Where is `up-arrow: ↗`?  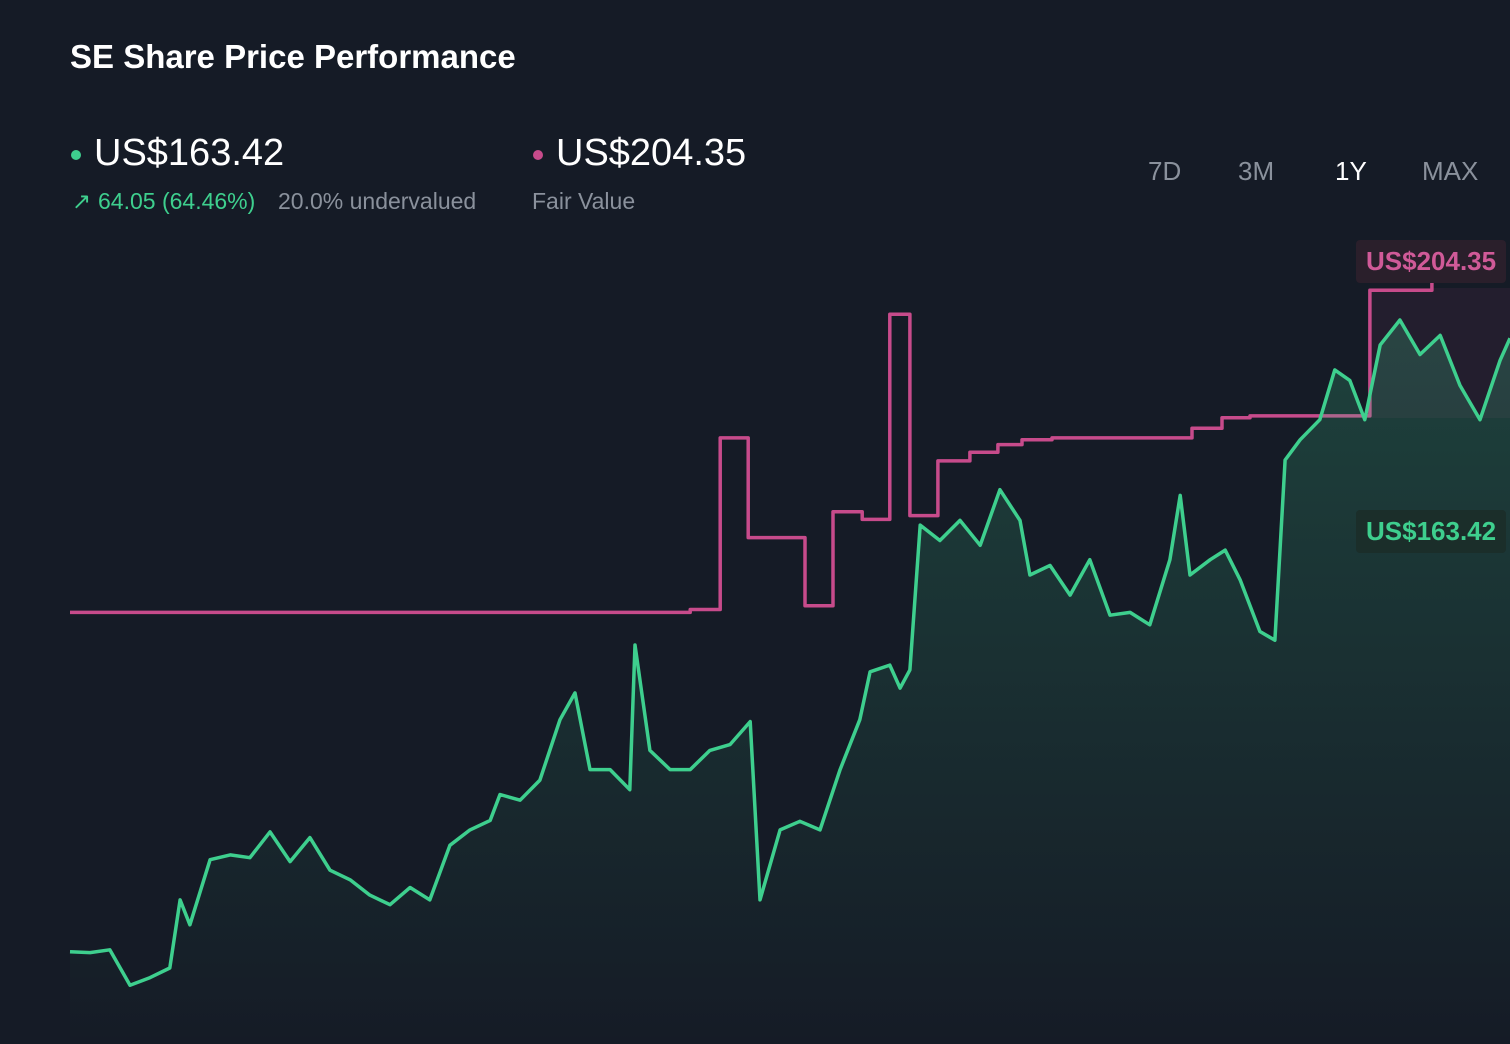
up-arrow: ↗ is located at coordinates (82, 201).